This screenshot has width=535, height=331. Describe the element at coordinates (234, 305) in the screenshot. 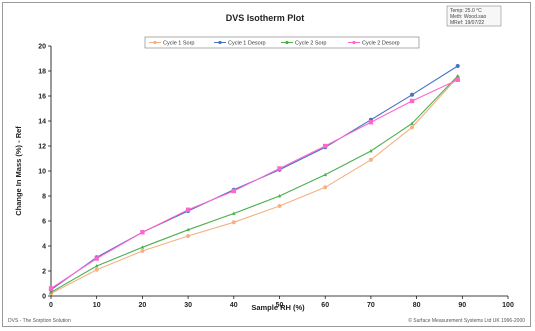

I see `x-tick-label: 40` at that location.